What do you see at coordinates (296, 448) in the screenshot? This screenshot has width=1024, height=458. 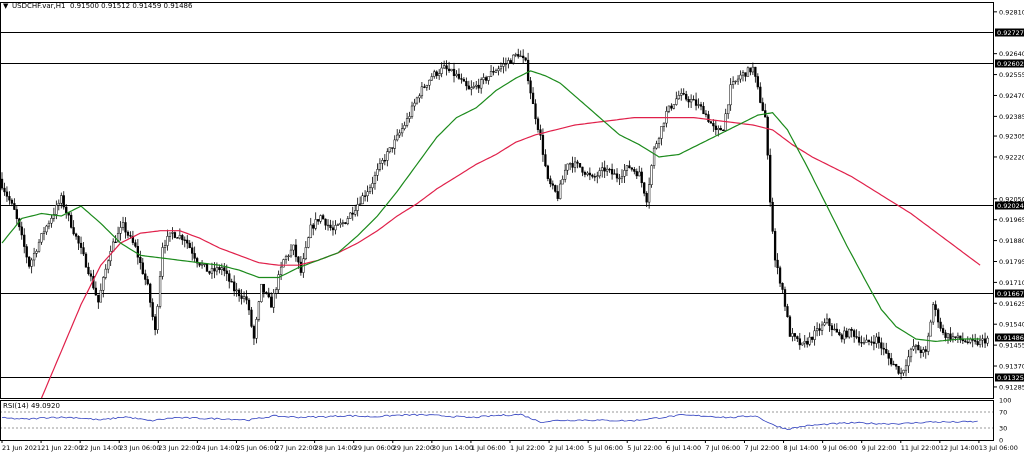 I see `x-tick-label: 27 Jun 22:00` at bounding box center [296, 448].